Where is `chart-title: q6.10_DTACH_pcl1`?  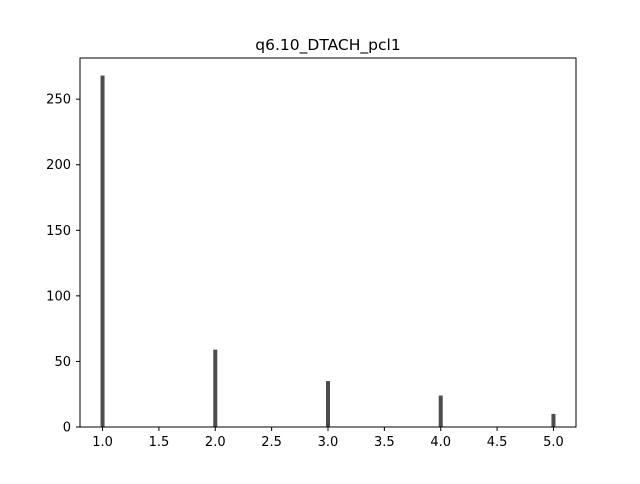
chart-title: q6.10_DTACH_pcl1 is located at coordinates (327, 45).